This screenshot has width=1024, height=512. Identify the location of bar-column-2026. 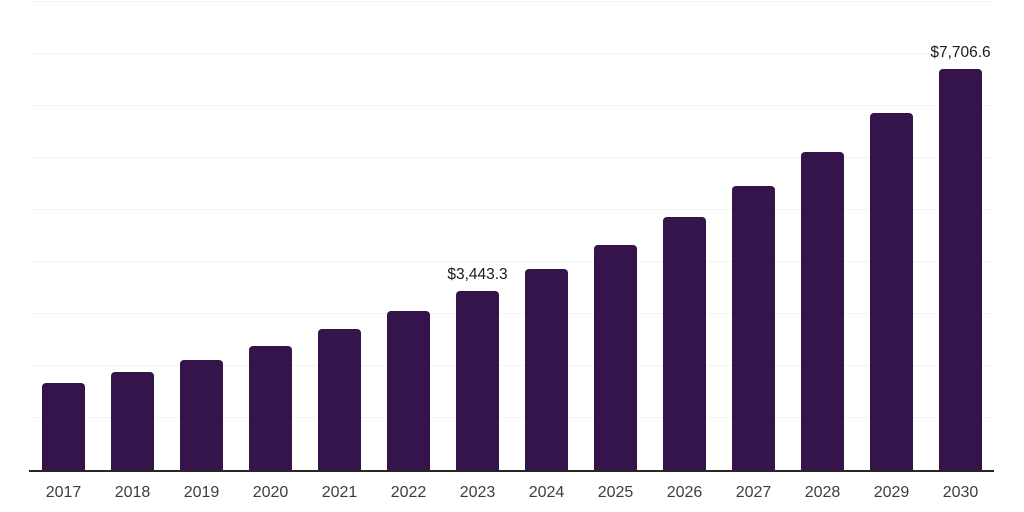
(684, 235).